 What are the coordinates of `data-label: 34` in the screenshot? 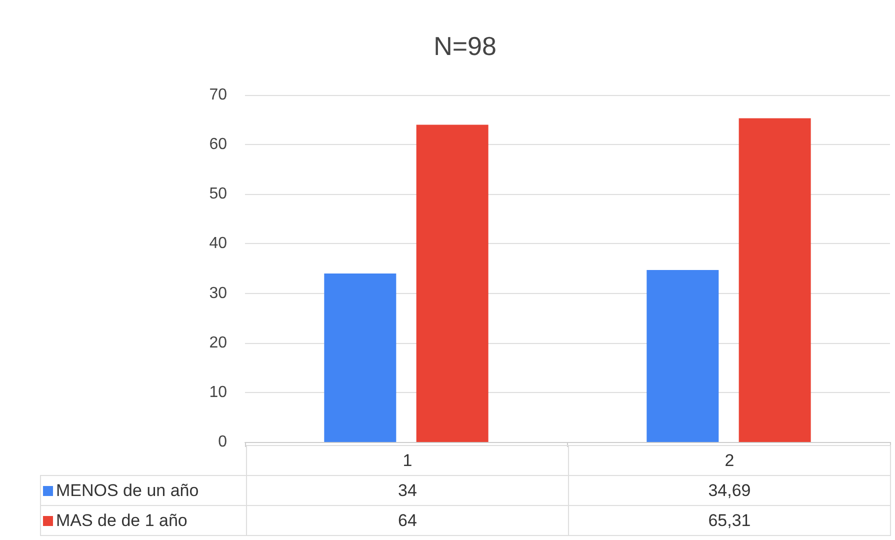 It's located at (407, 491).